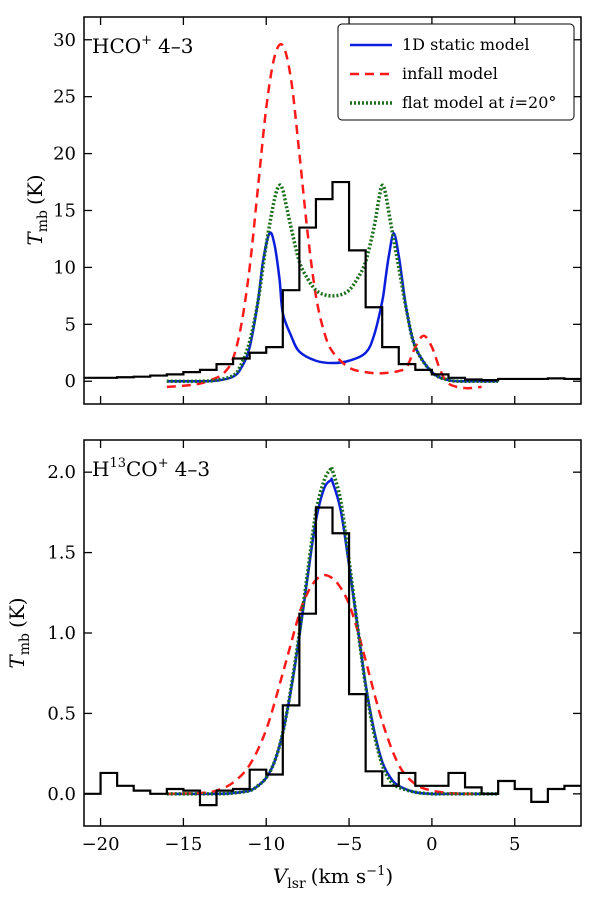  What do you see at coordinates (64, 97) in the screenshot?
I see `hco-ytick-label: 25` at bounding box center [64, 97].